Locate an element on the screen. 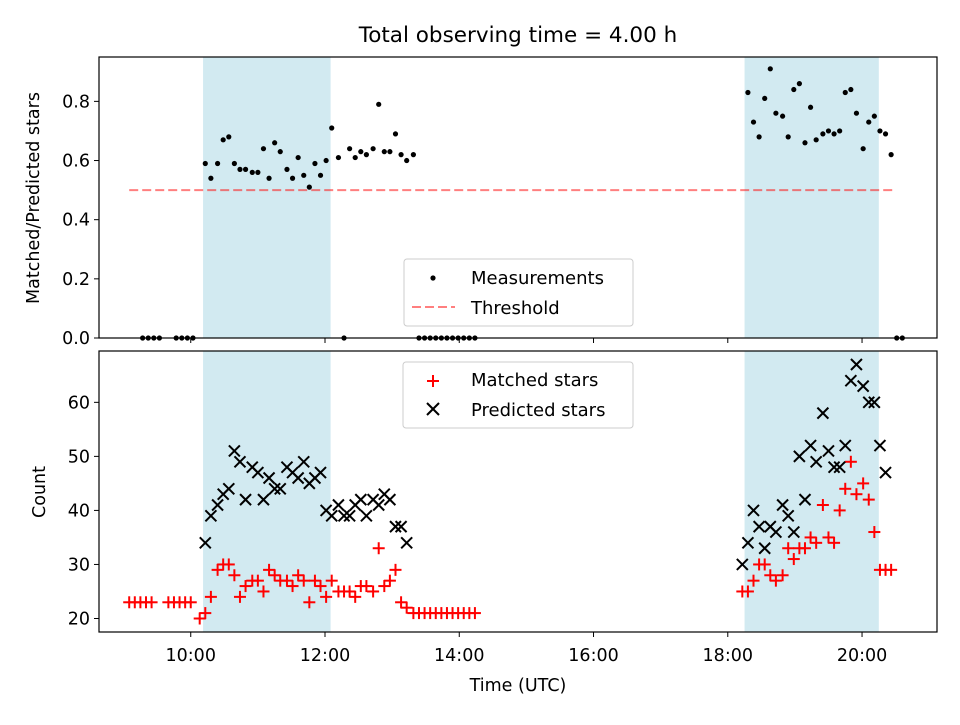 This screenshot has width=960, height=725. x-tick-label: 18:00 is located at coordinates (728, 656).